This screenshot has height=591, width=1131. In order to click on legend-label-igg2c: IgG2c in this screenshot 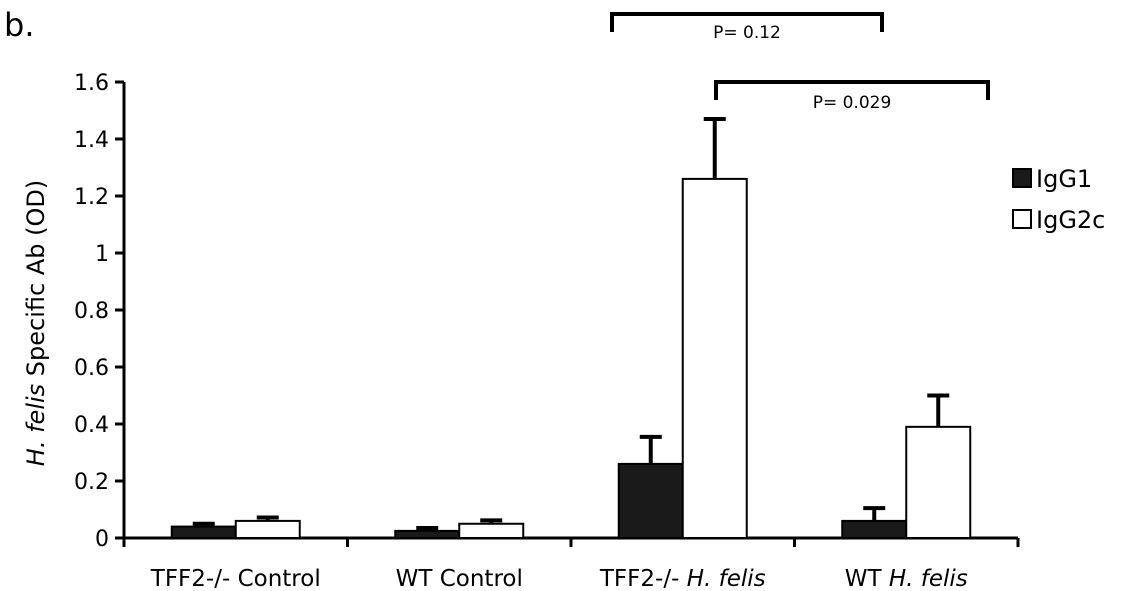, I will do `click(1070, 220)`.